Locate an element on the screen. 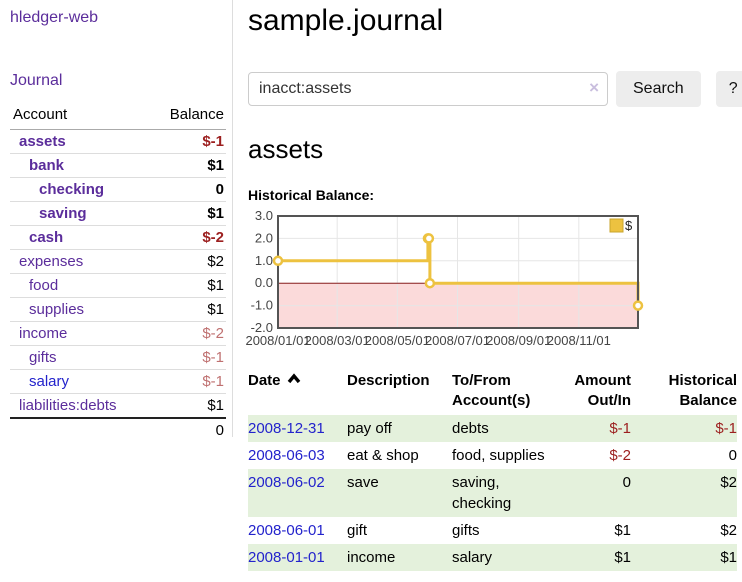  account-row-cash: cash $-2 is located at coordinates (118, 237).